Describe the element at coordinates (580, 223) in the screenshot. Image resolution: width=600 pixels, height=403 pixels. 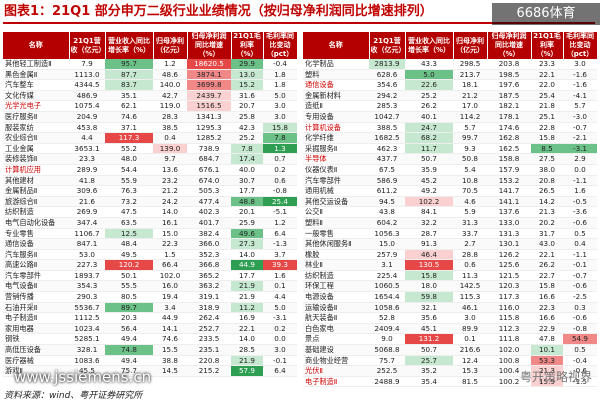
I see `table-cell: -0.6` at that location.